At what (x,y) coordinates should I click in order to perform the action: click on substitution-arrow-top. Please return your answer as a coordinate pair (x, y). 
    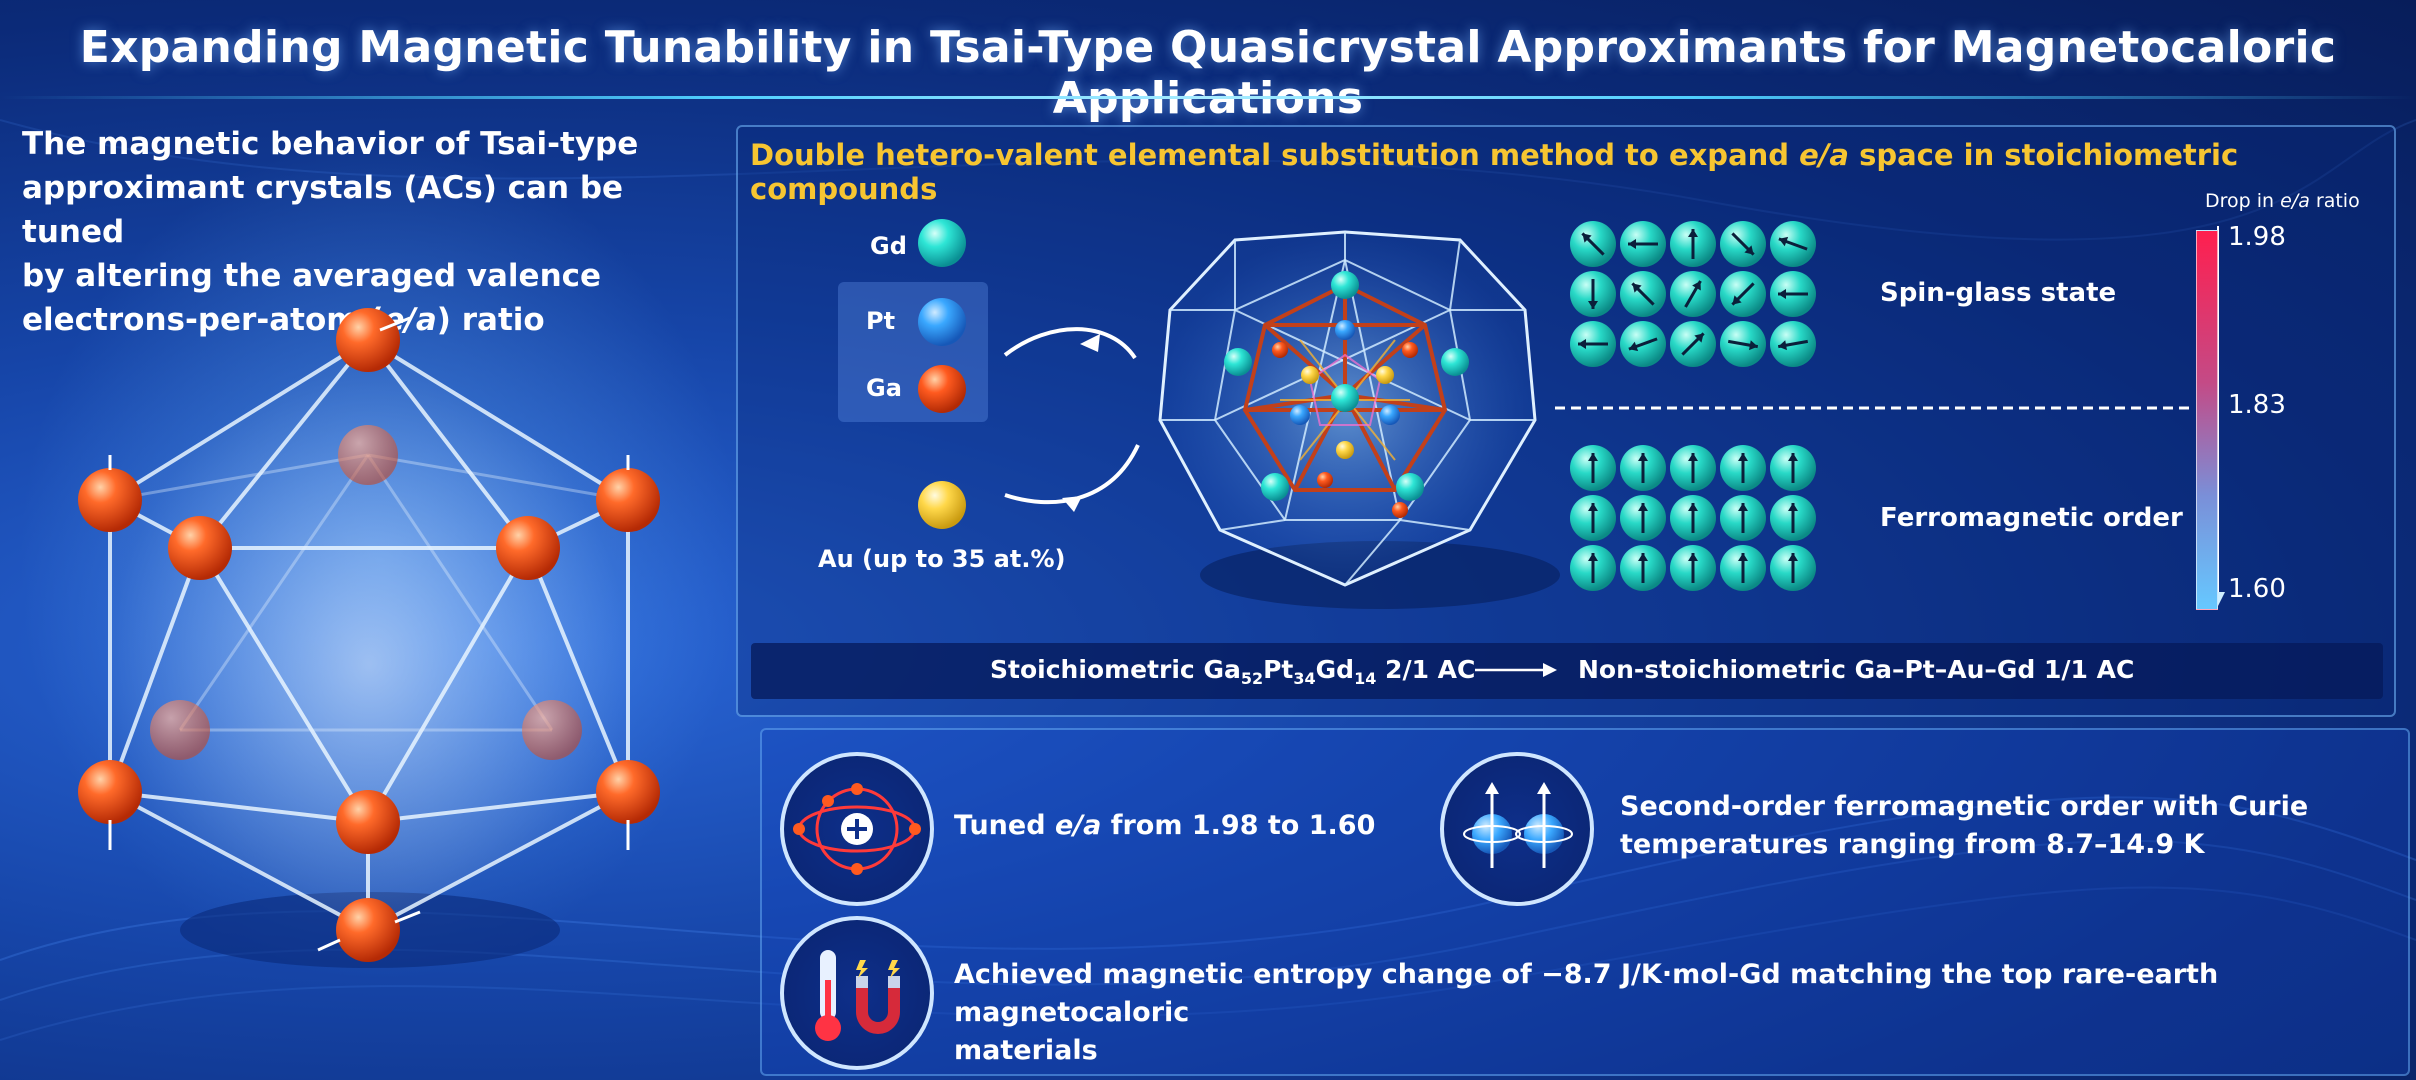
    Looking at the image, I should click on (1070, 343).